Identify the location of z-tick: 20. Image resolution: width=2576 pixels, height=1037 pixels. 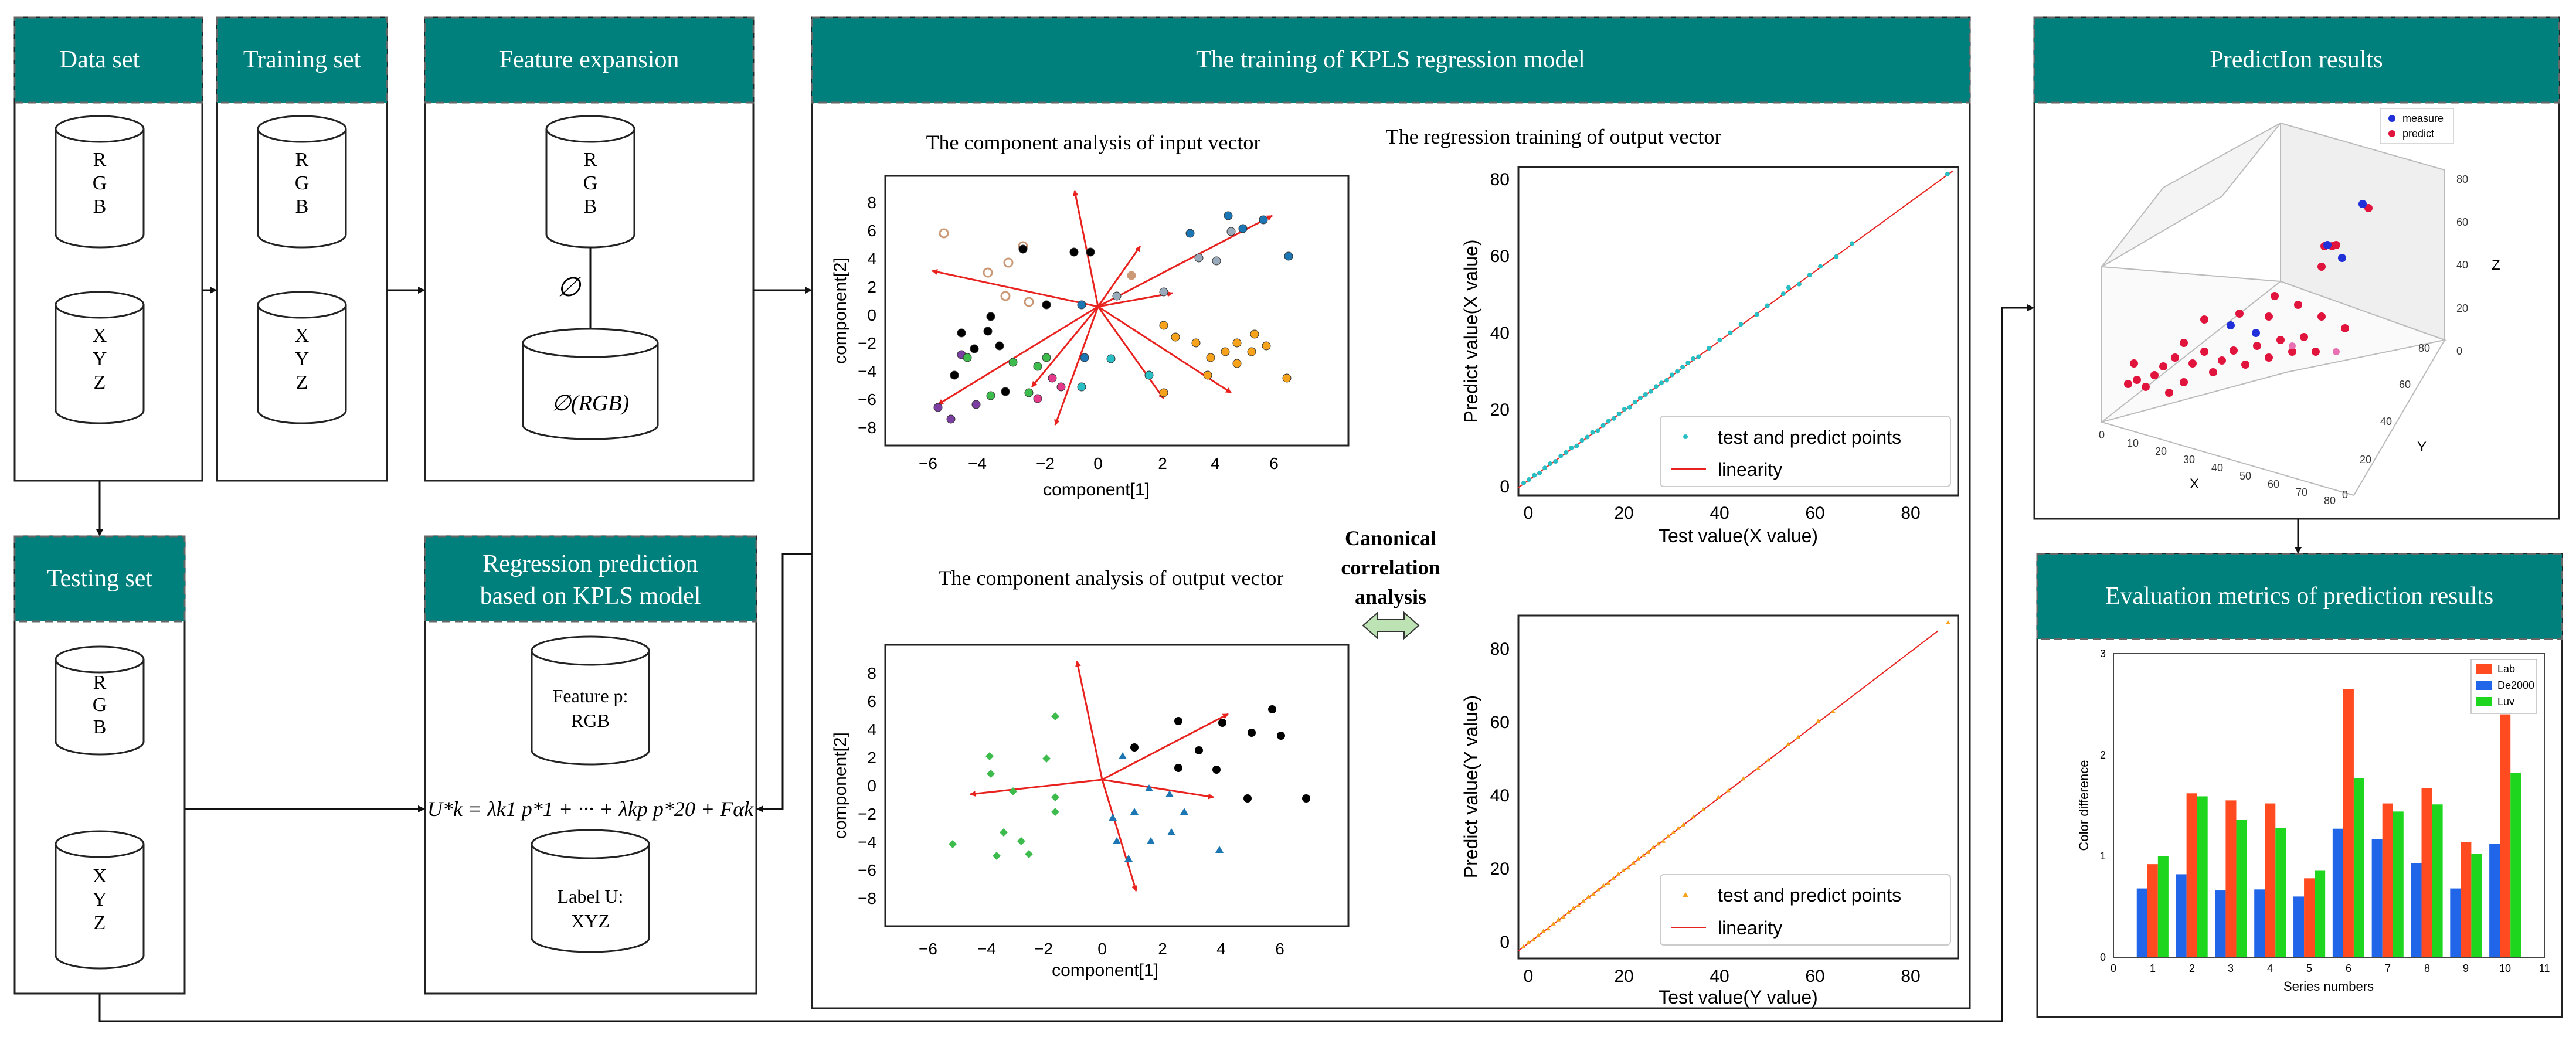
(2462, 308).